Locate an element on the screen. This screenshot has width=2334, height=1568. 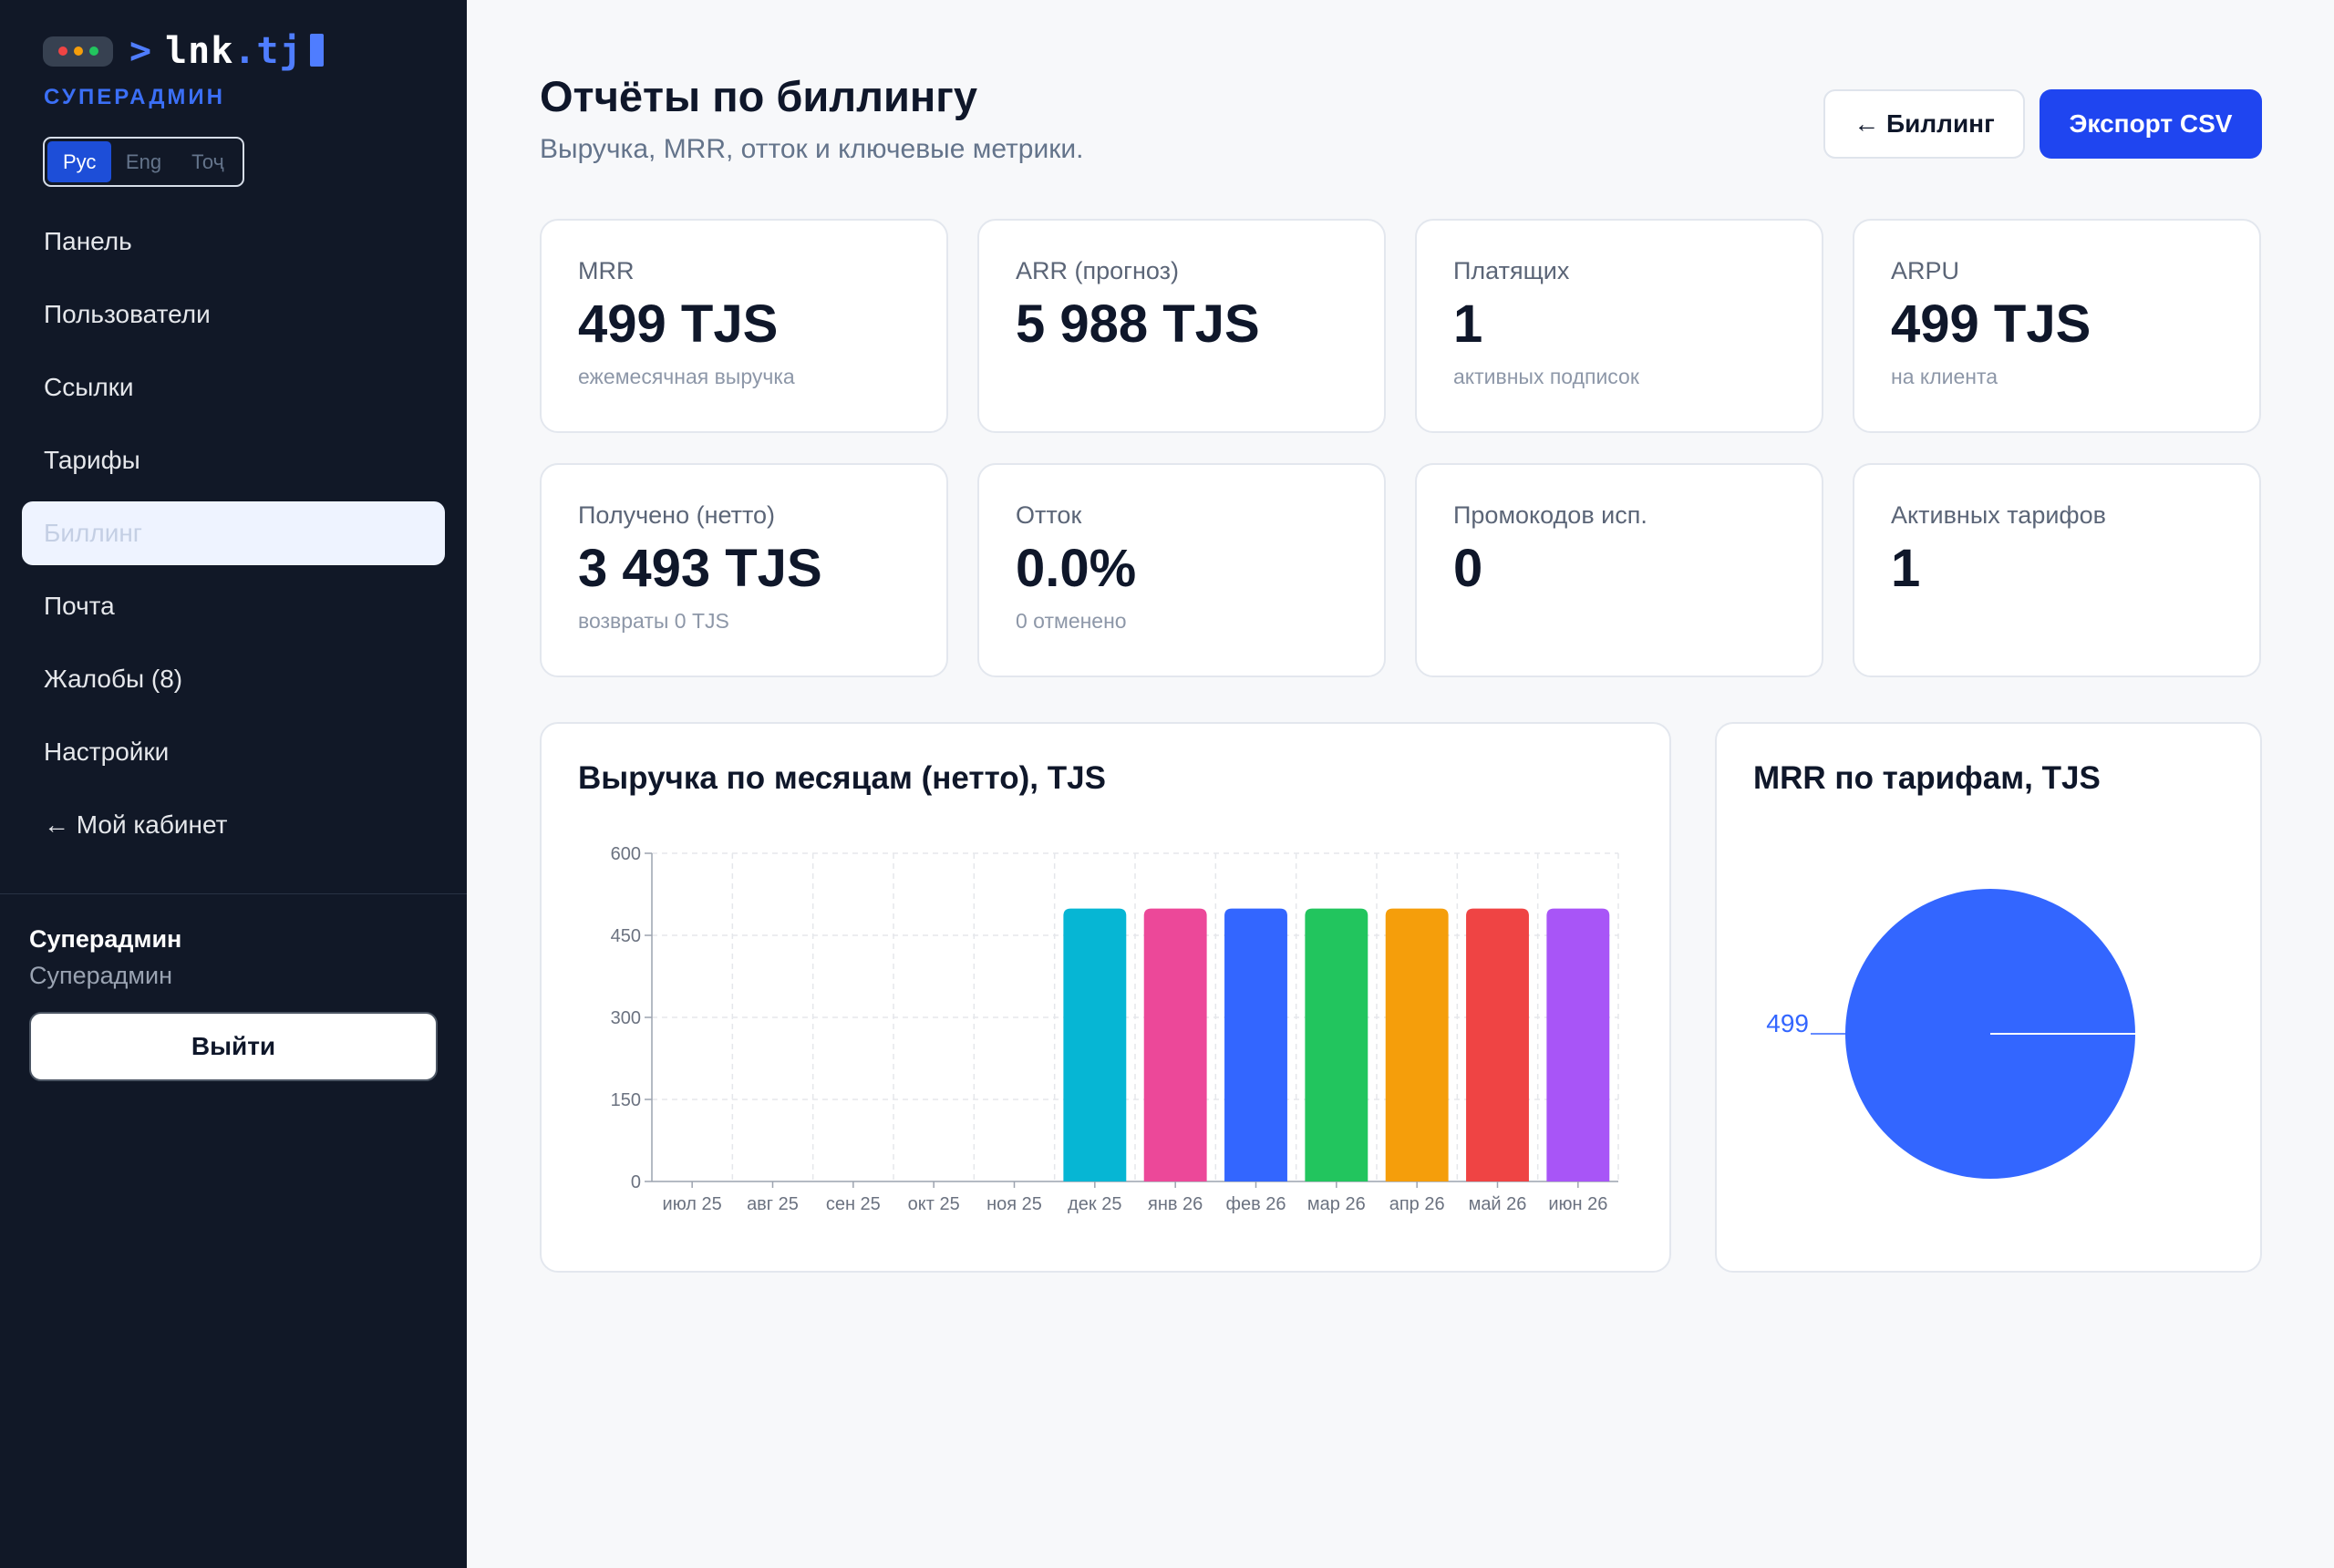
y-tick-label: 300 is located at coordinates (626, 1018).